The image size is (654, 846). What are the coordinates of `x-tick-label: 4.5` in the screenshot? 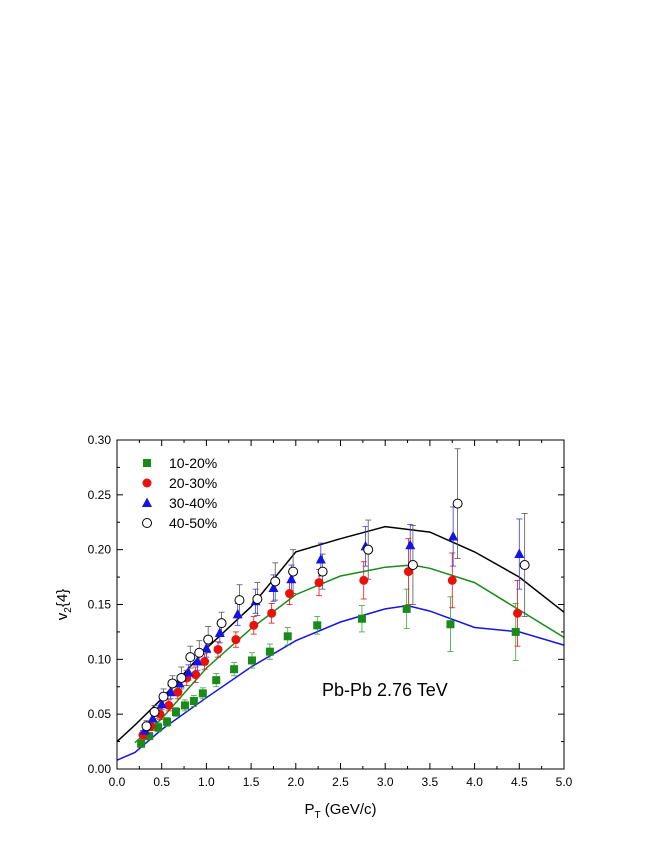 It's located at (519, 782).